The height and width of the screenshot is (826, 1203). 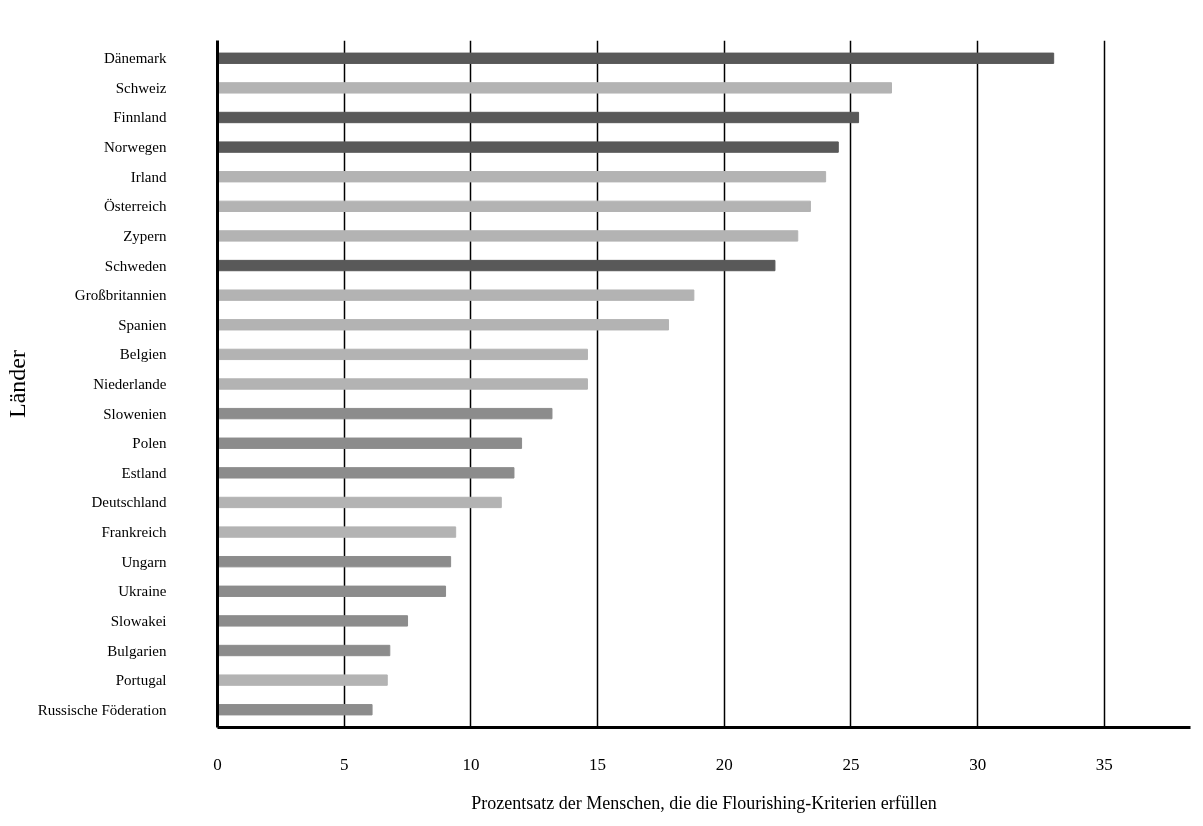 What do you see at coordinates (138, 620) in the screenshot?
I see `y-tick-label: Slowakei` at bounding box center [138, 620].